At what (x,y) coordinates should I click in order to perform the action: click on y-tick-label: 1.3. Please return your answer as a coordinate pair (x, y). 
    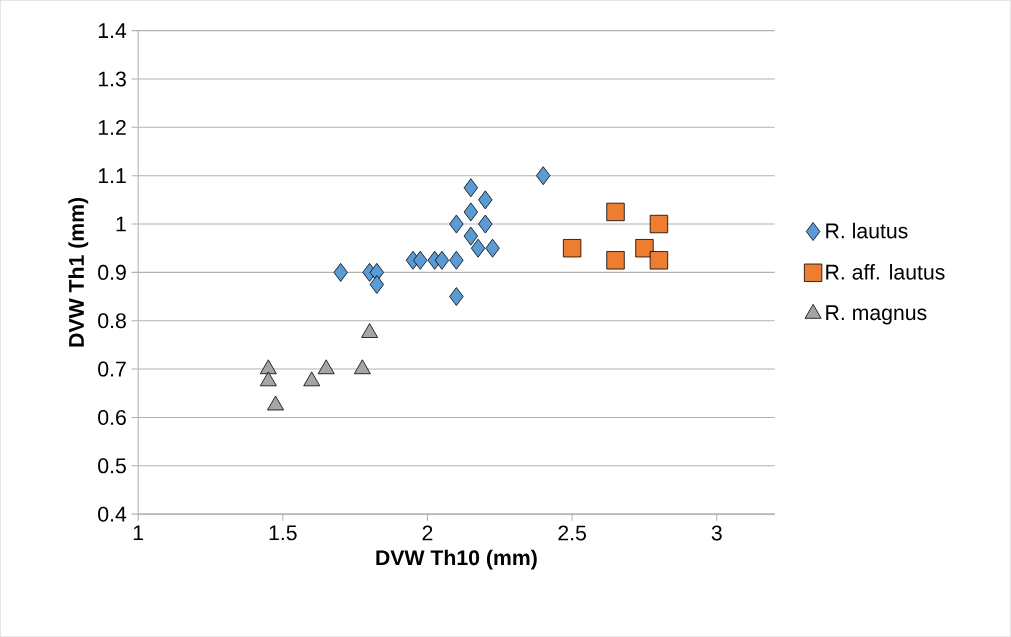
    Looking at the image, I should click on (112, 79).